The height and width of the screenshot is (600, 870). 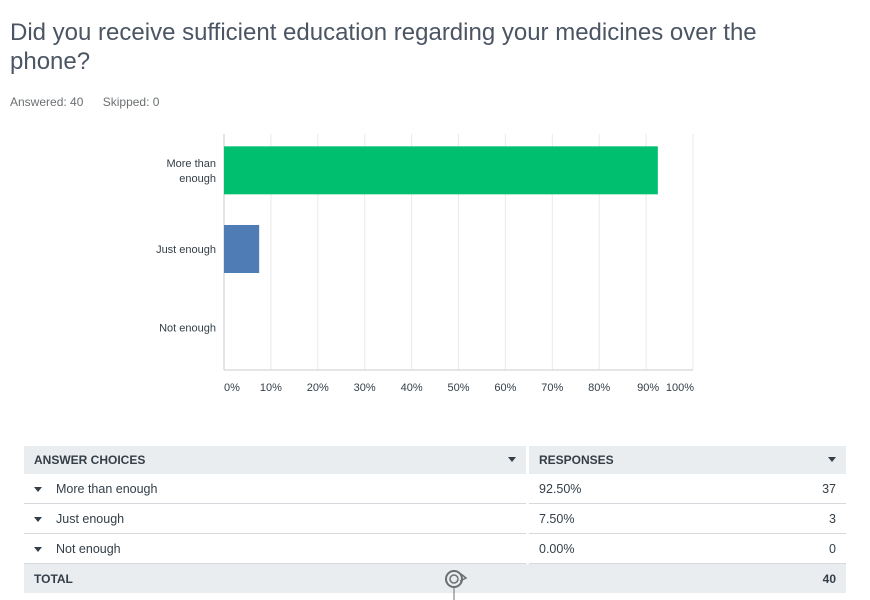 I want to click on x-tick-label: 40%, so click(x=412, y=388).